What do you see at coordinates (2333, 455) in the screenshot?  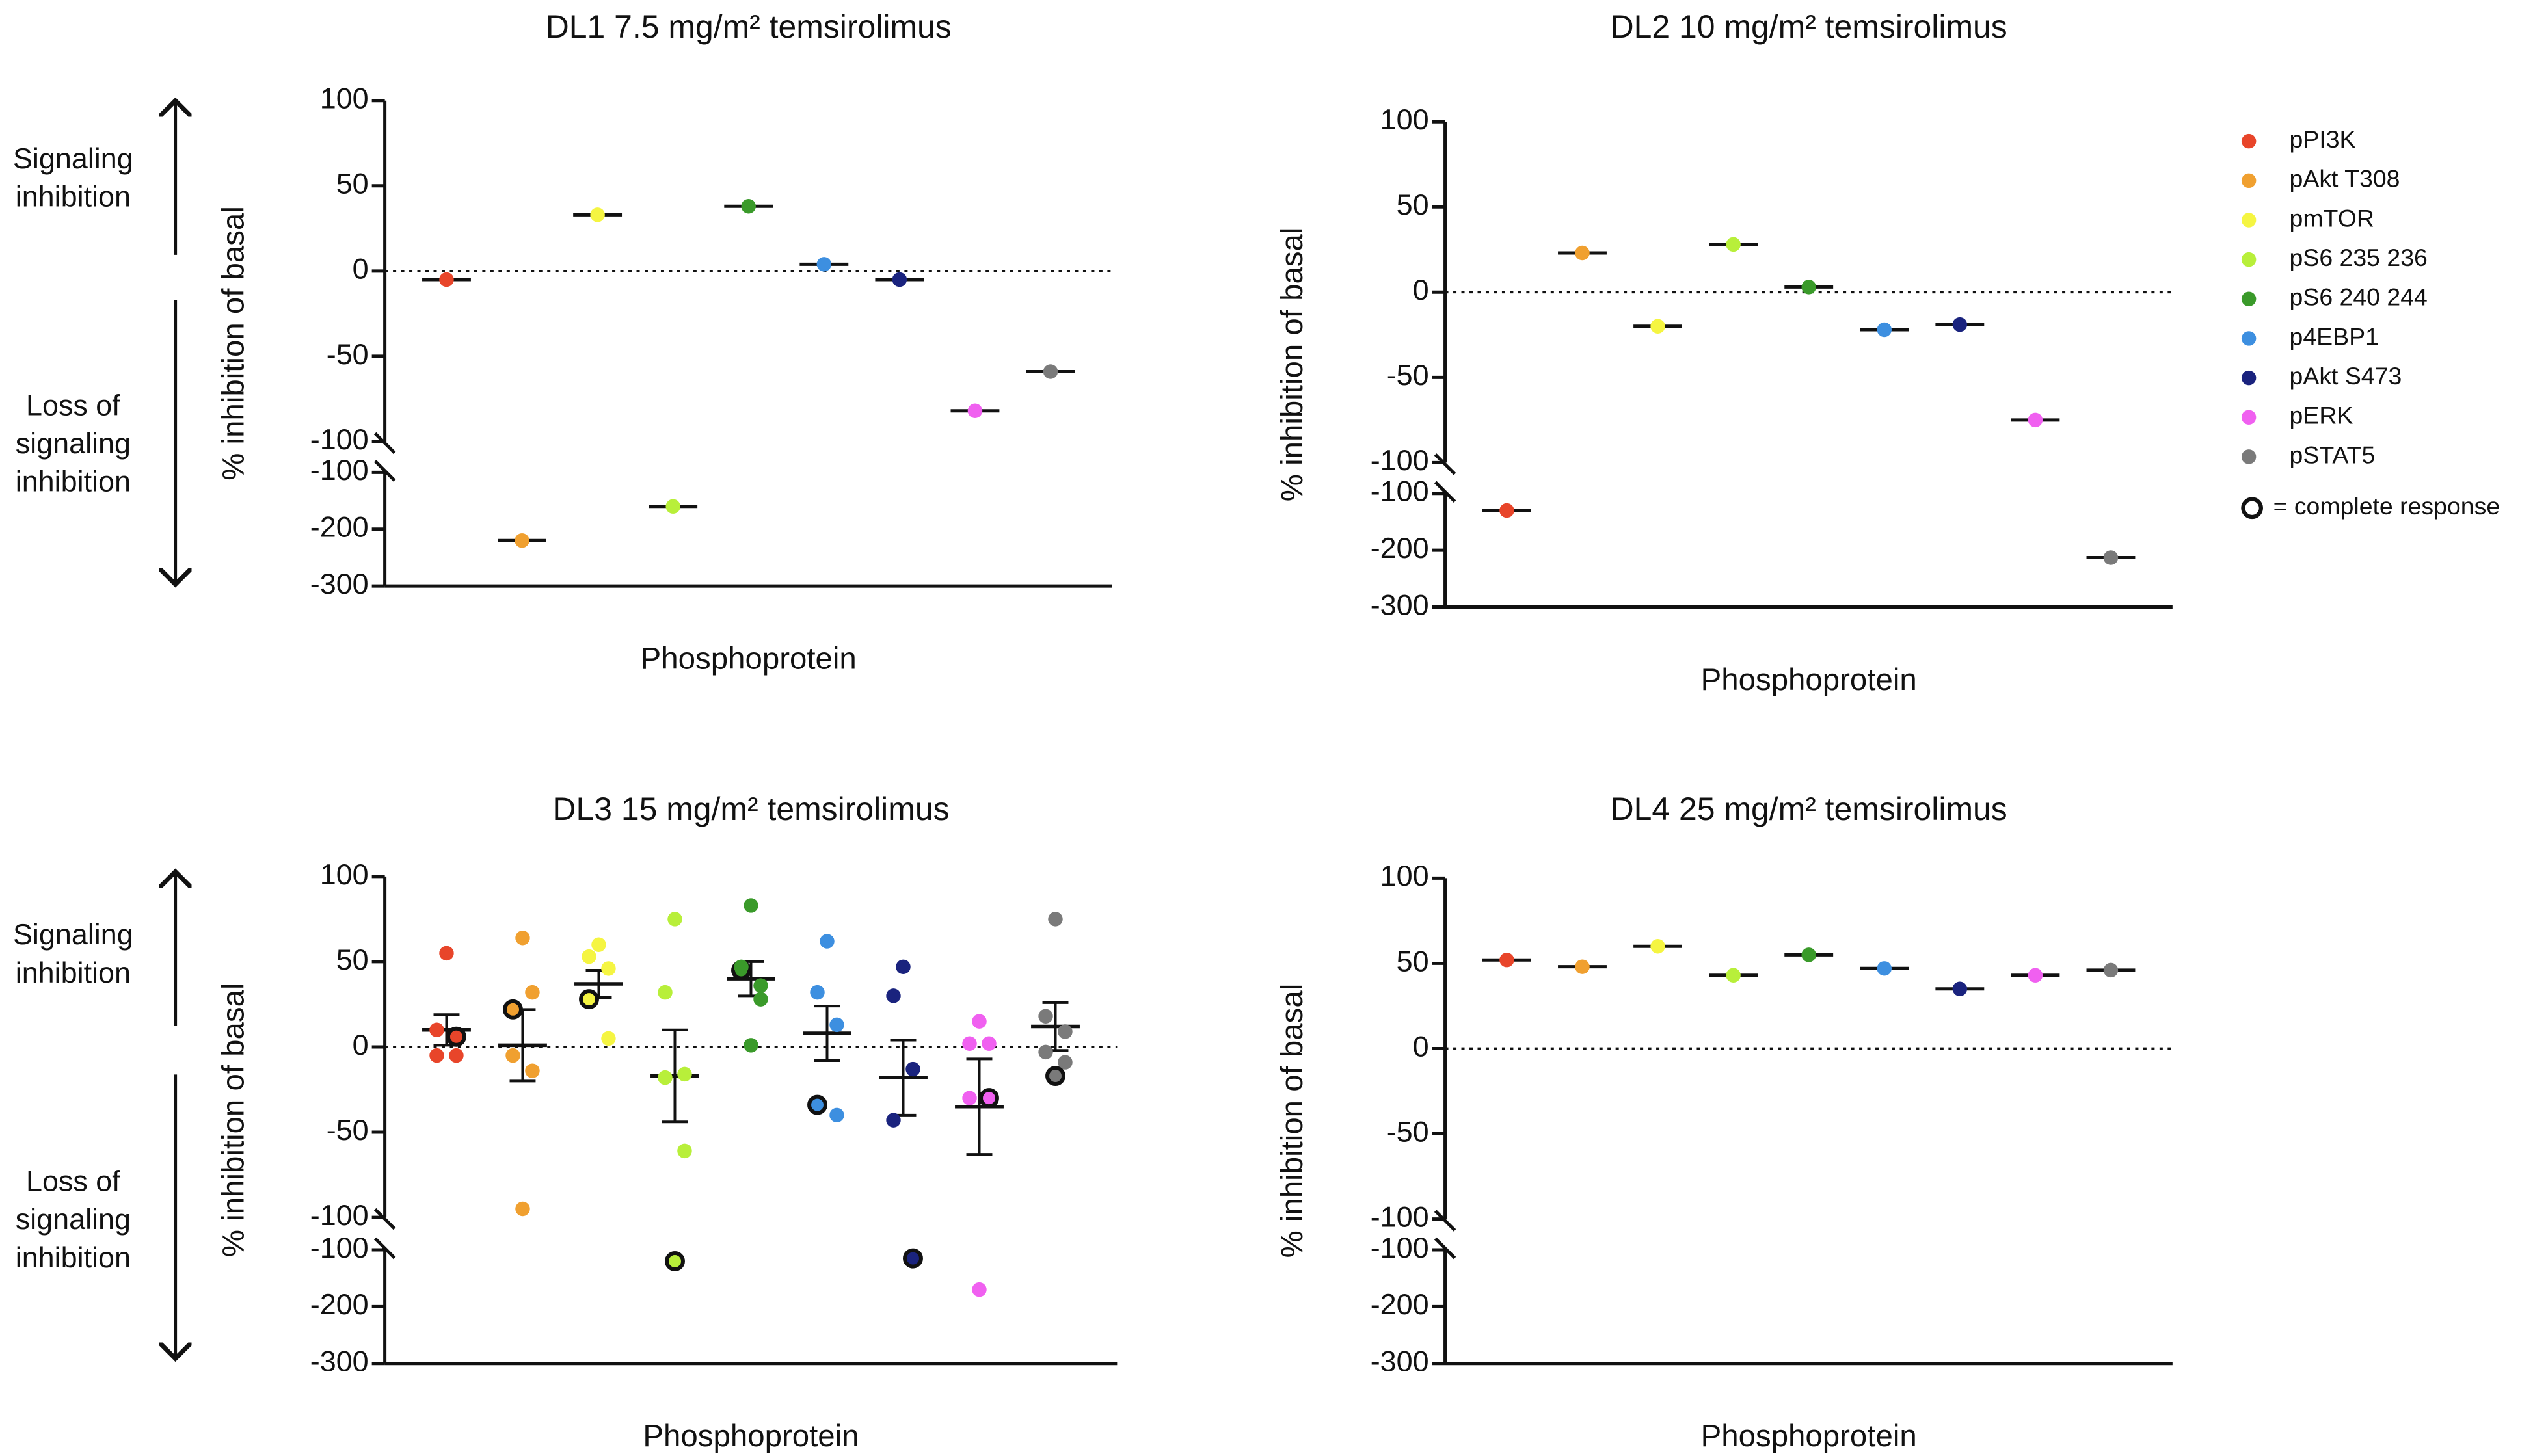 I see `legend-label: pSTAT5` at bounding box center [2333, 455].